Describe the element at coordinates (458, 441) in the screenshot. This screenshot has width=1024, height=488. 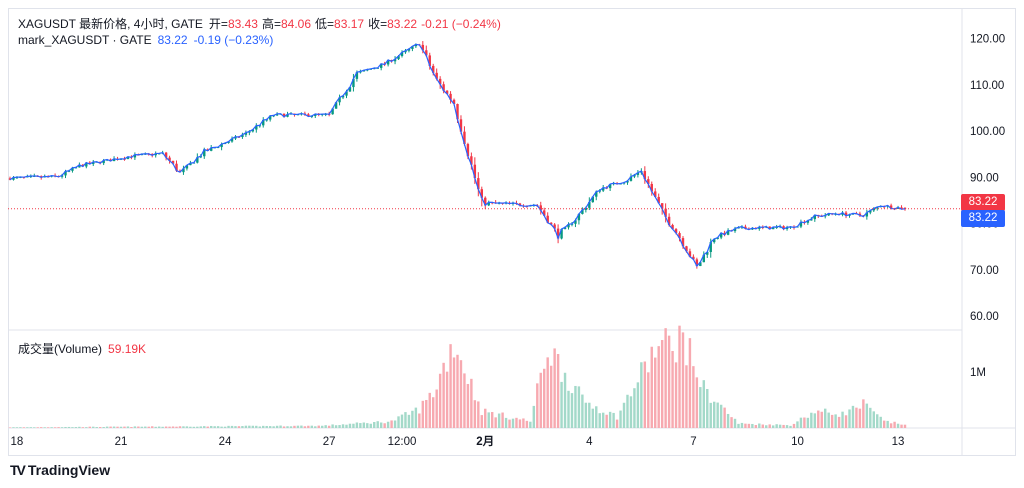
I see `time-axis: 18 21 24 27 12:00 2月 4 7 10 13` at that location.